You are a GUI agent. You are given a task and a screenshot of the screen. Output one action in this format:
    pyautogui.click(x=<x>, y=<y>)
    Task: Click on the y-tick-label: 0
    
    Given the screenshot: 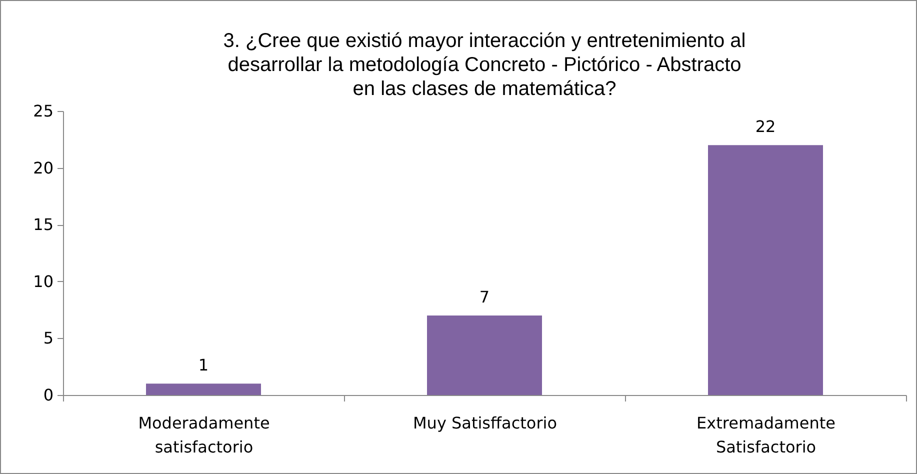 What is the action you would take?
    pyautogui.click(x=48, y=395)
    